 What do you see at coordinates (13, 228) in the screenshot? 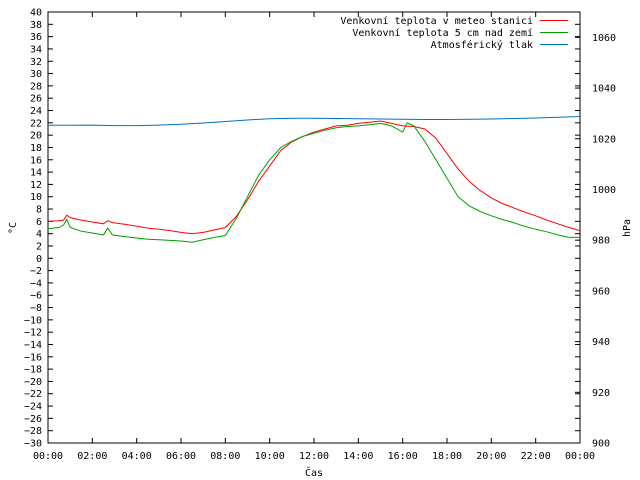
I see `y-axis-label: °C` at bounding box center [13, 228].